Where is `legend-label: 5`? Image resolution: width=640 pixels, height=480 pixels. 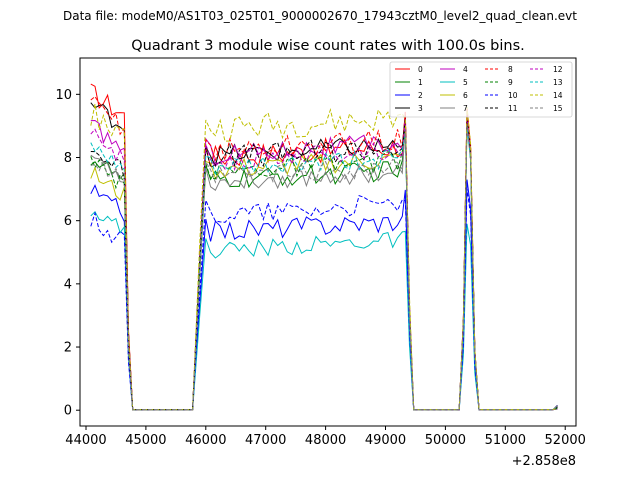
legend-label: 5 is located at coordinates (465, 82).